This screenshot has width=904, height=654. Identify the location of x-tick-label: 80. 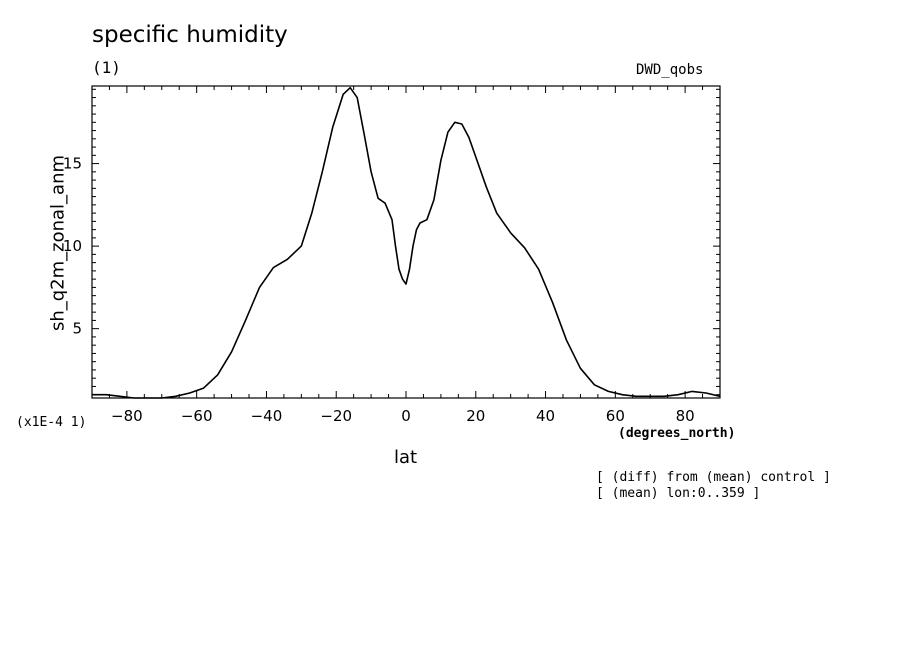
(685, 416).